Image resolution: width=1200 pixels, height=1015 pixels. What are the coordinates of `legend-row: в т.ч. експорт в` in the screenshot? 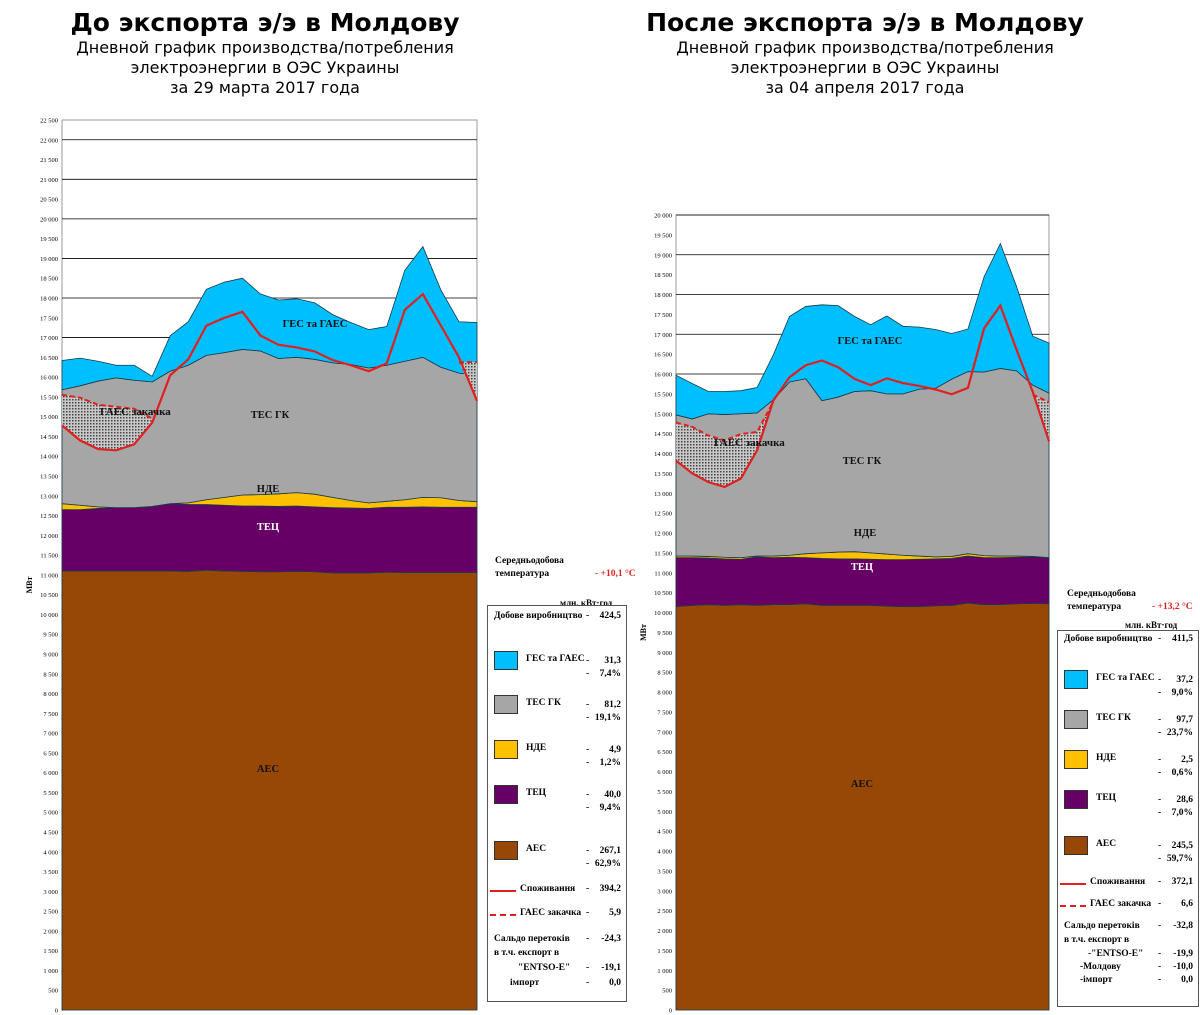 It's located at (1128, 942).